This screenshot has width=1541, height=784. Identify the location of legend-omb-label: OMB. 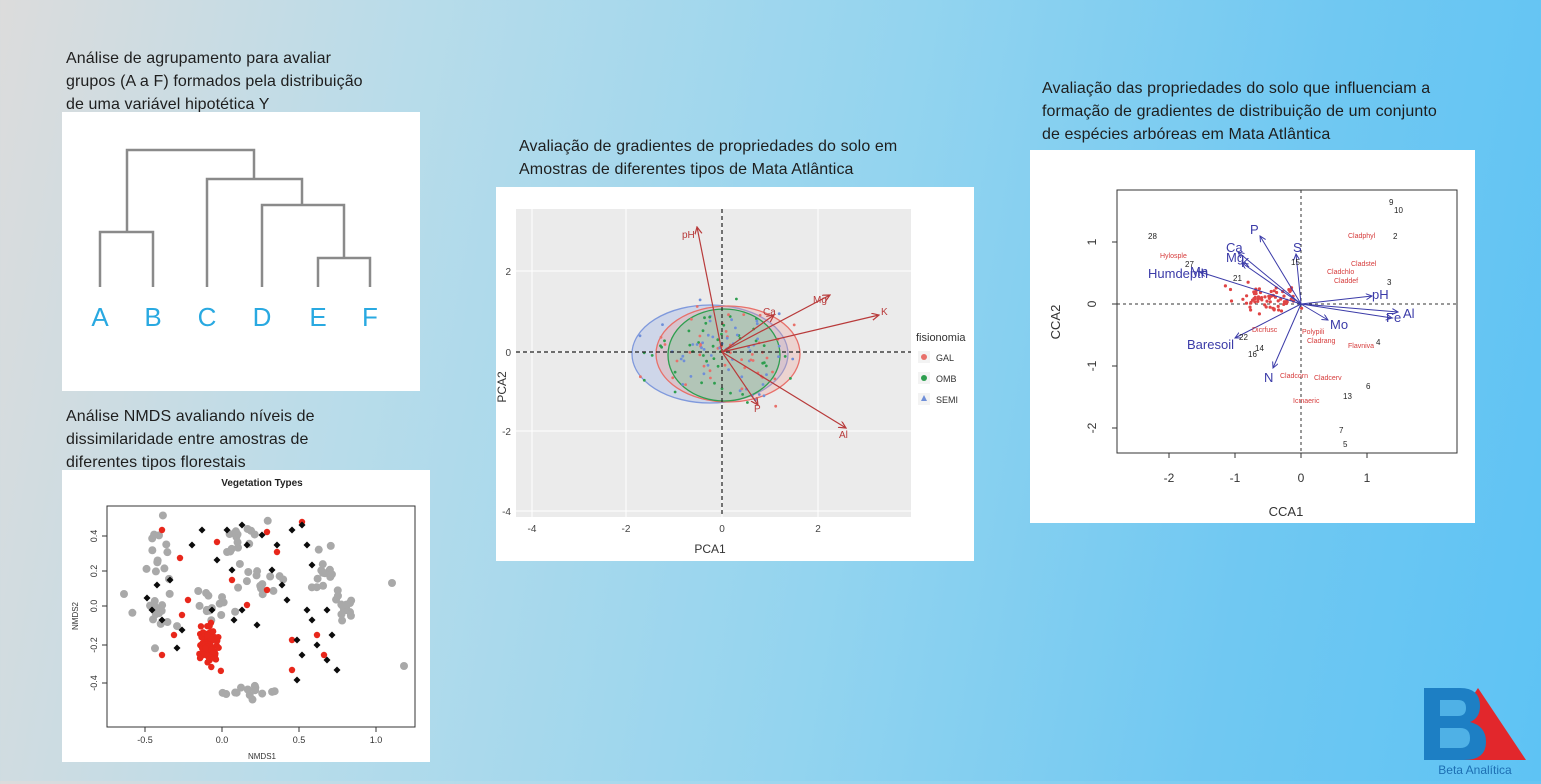
(946, 379).